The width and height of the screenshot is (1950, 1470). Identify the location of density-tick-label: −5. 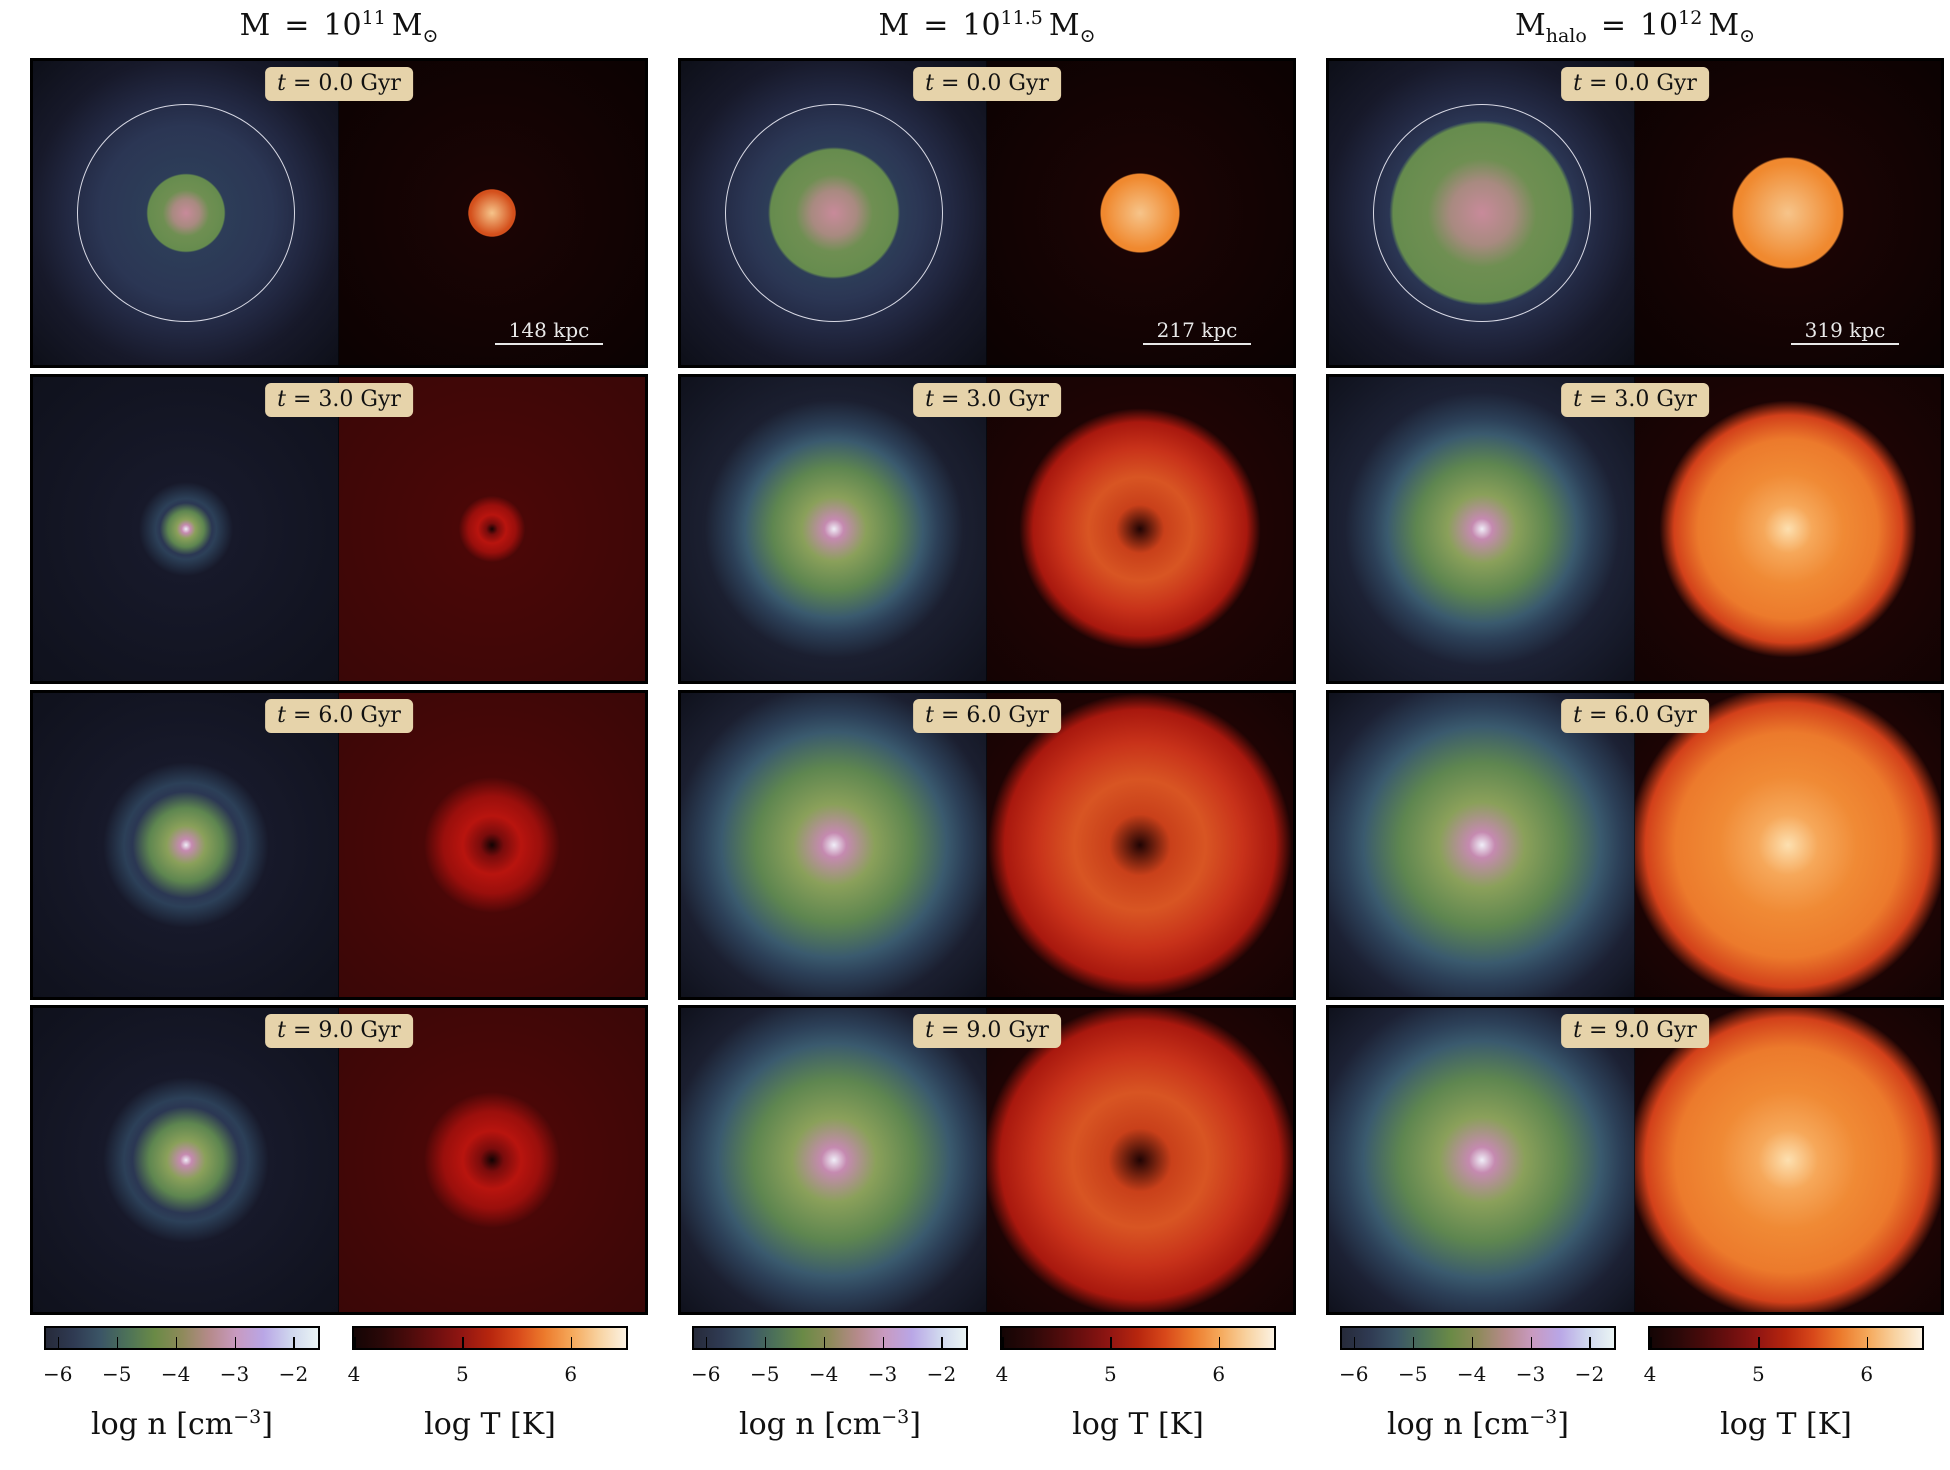
(1412, 1374).